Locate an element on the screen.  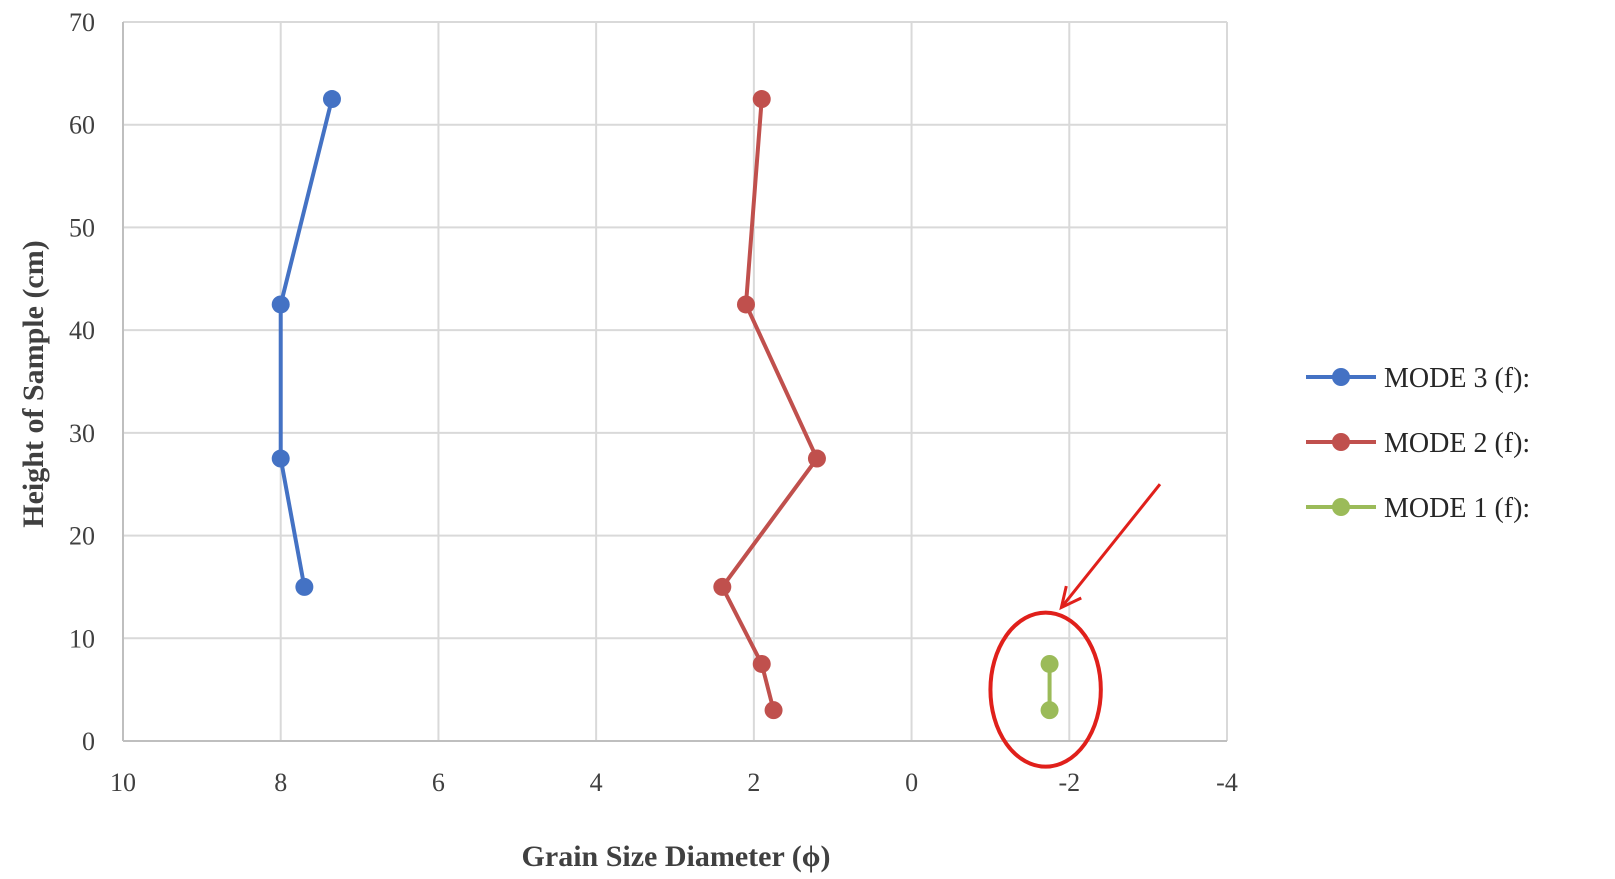
y-tick-label: 0 is located at coordinates (88, 741).